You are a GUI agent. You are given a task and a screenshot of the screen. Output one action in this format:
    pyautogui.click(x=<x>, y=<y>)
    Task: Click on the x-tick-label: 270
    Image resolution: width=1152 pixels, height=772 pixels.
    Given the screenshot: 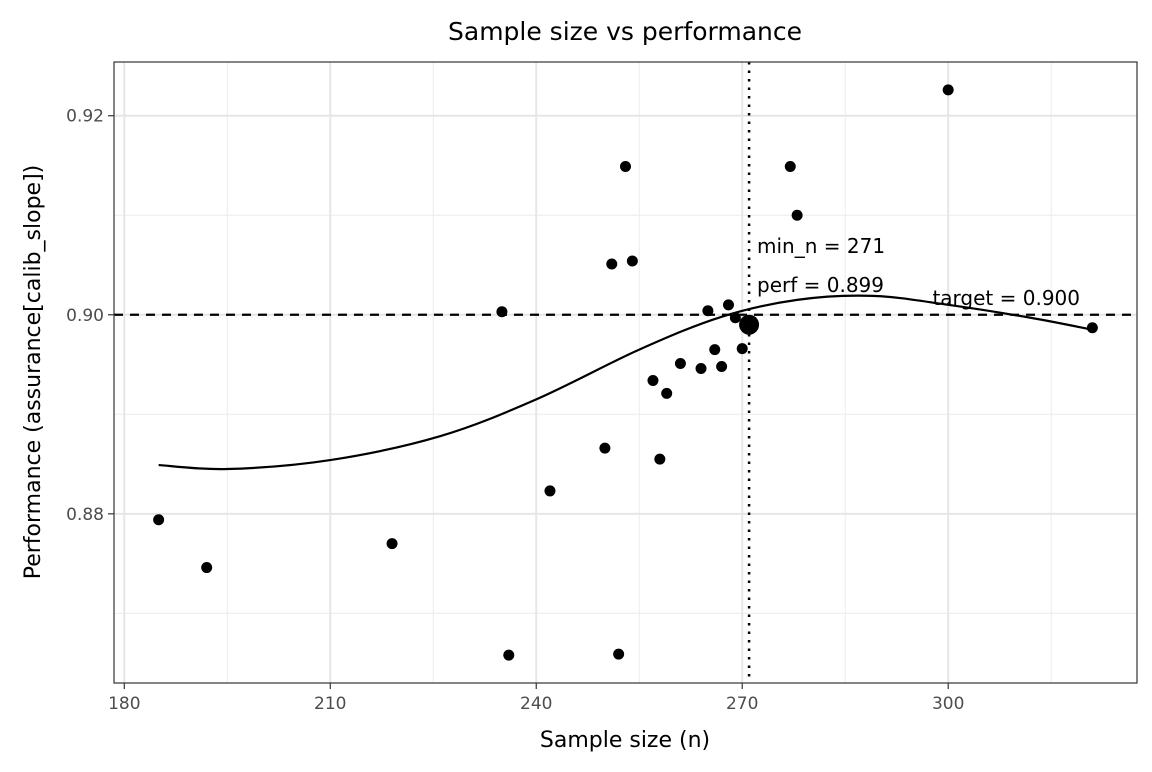 What is the action you would take?
    pyautogui.click(x=742, y=704)
    